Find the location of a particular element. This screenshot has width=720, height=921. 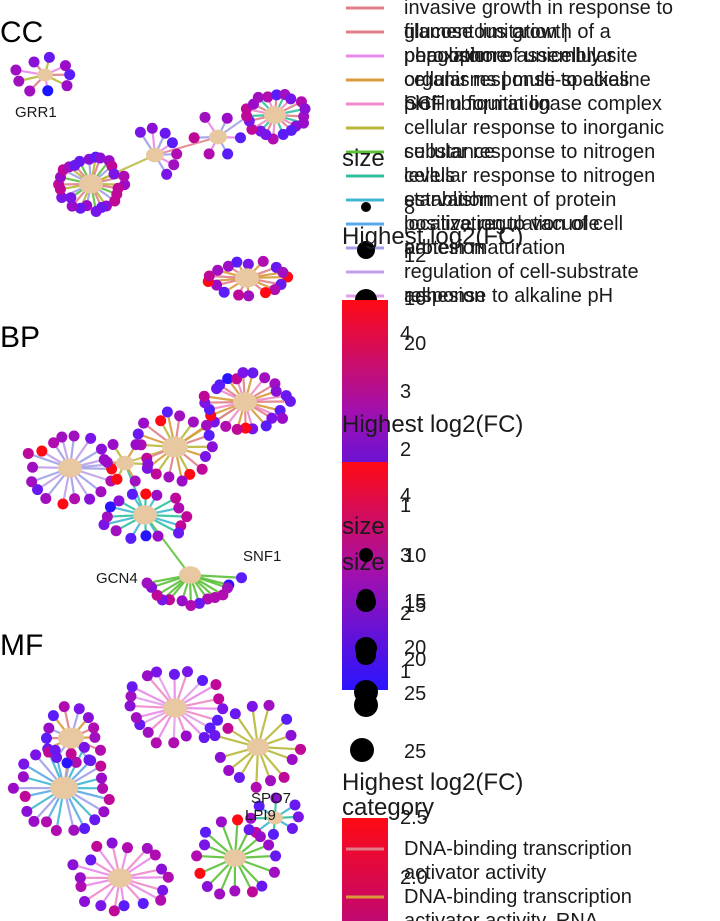

cc-category-label-1: filamentous growth of a is located at coordinates (508, 32).